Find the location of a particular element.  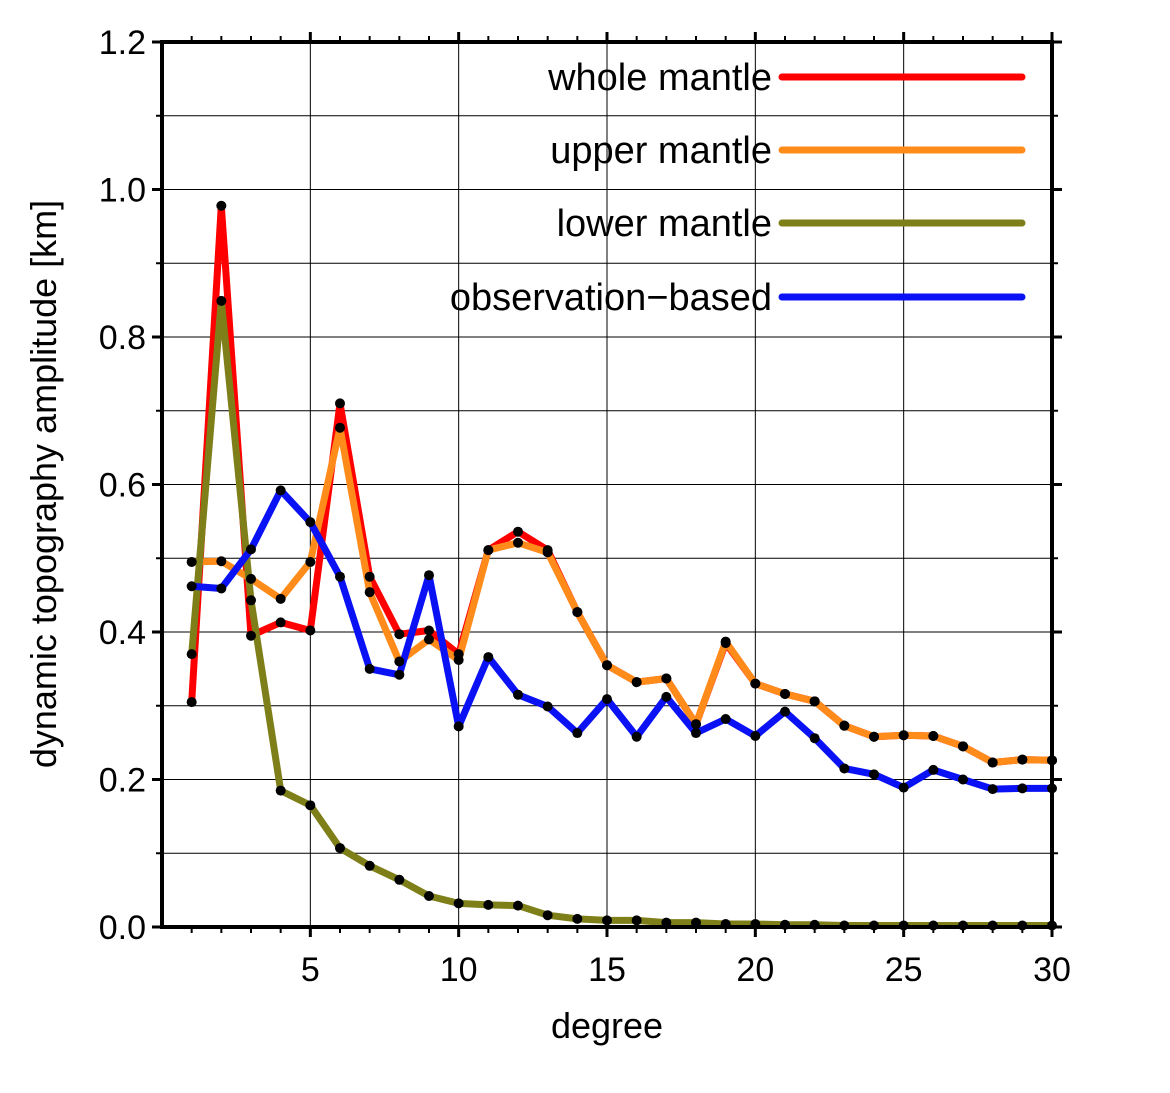

x-tick-label: 20 is located at coordinates (755, 970).